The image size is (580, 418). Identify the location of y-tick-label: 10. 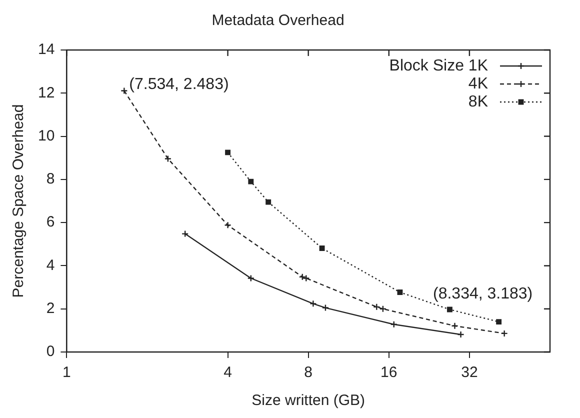
(46, 135).